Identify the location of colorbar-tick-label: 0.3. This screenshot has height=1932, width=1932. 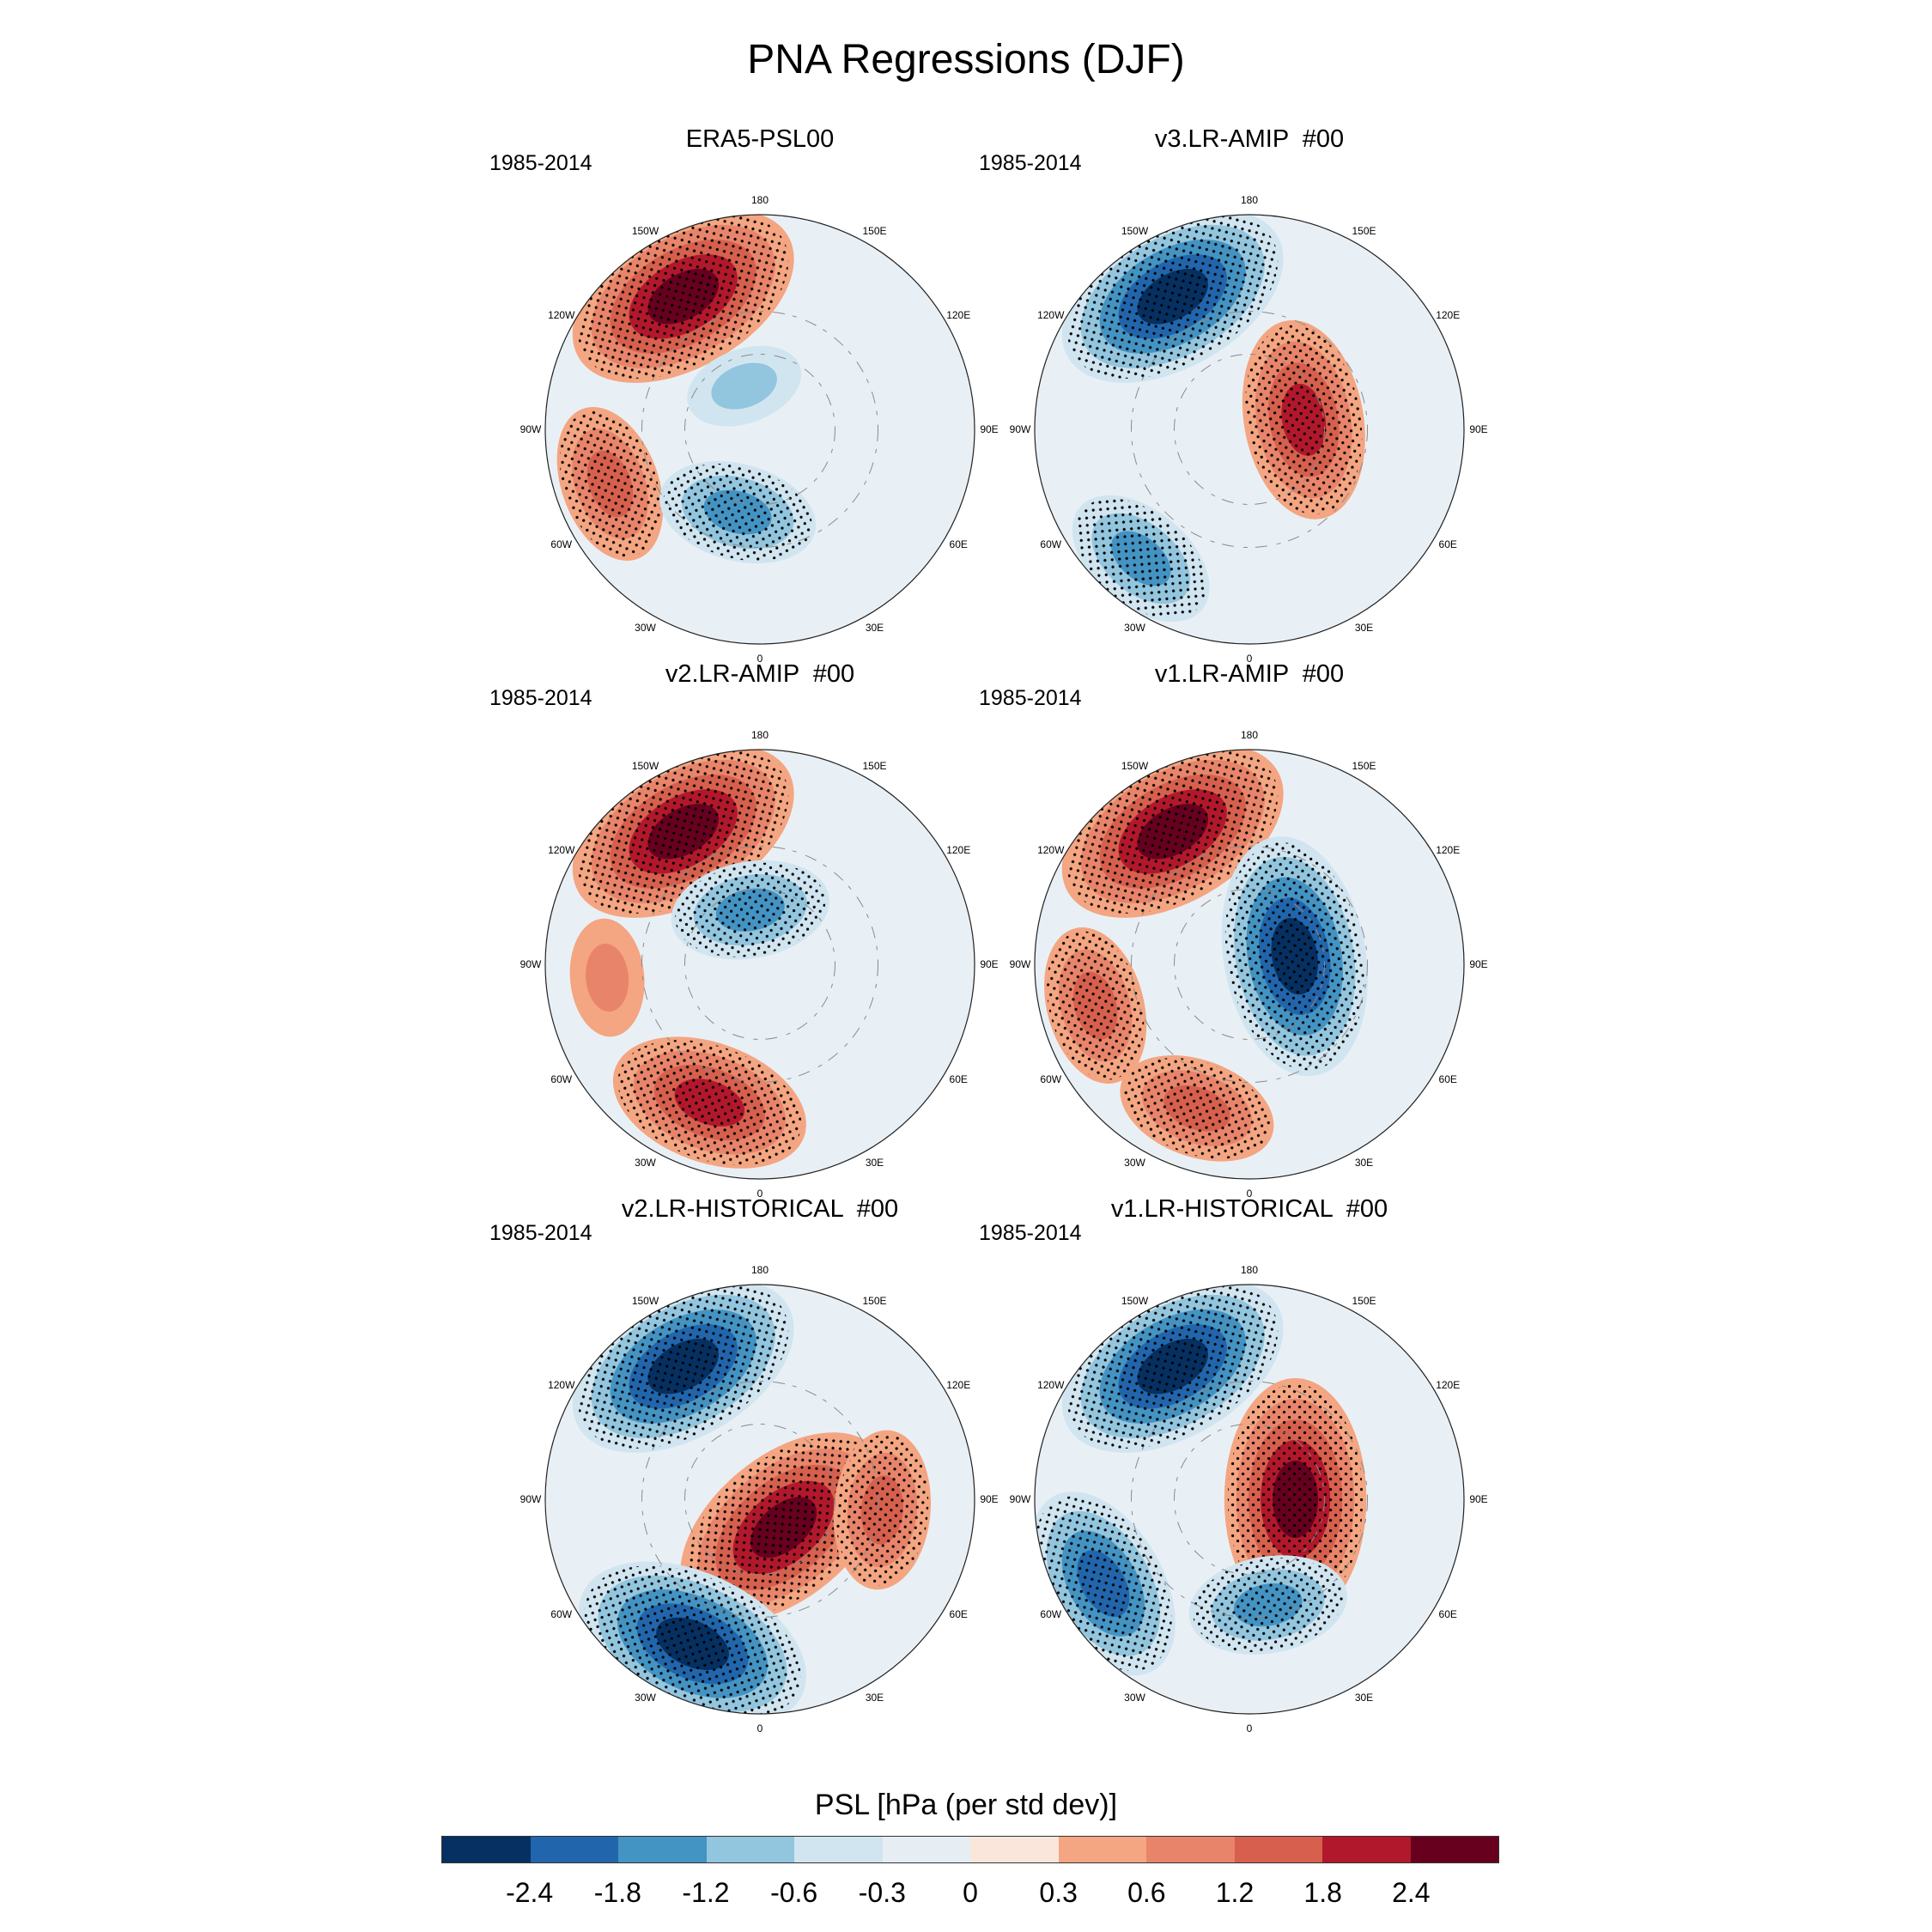
(1058, 1893).